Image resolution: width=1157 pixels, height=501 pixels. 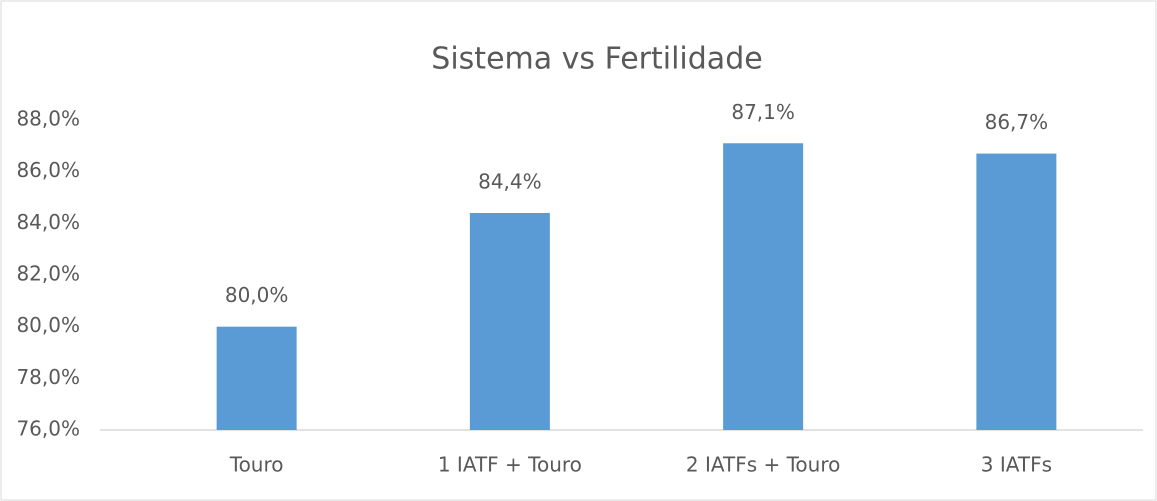 What do you see at coordinates (48, 377) in the screenshot?
I see `y-tick-label: 78,0%` at bounding box center [48, 377].